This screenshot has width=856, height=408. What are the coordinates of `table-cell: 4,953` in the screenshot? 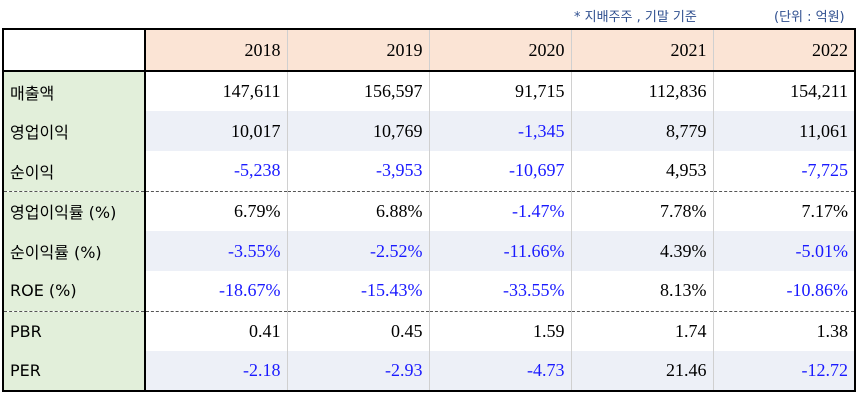 It's located at (641, 171).